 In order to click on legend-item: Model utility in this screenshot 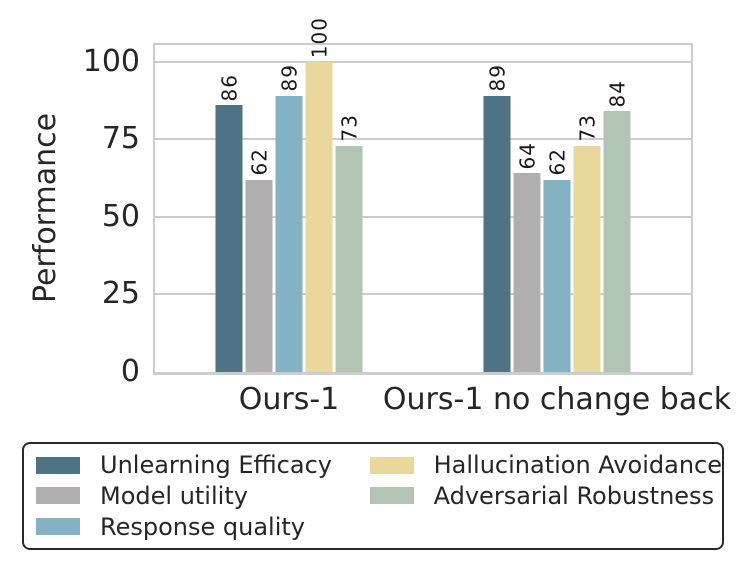, I will do `click(203, 496)`.